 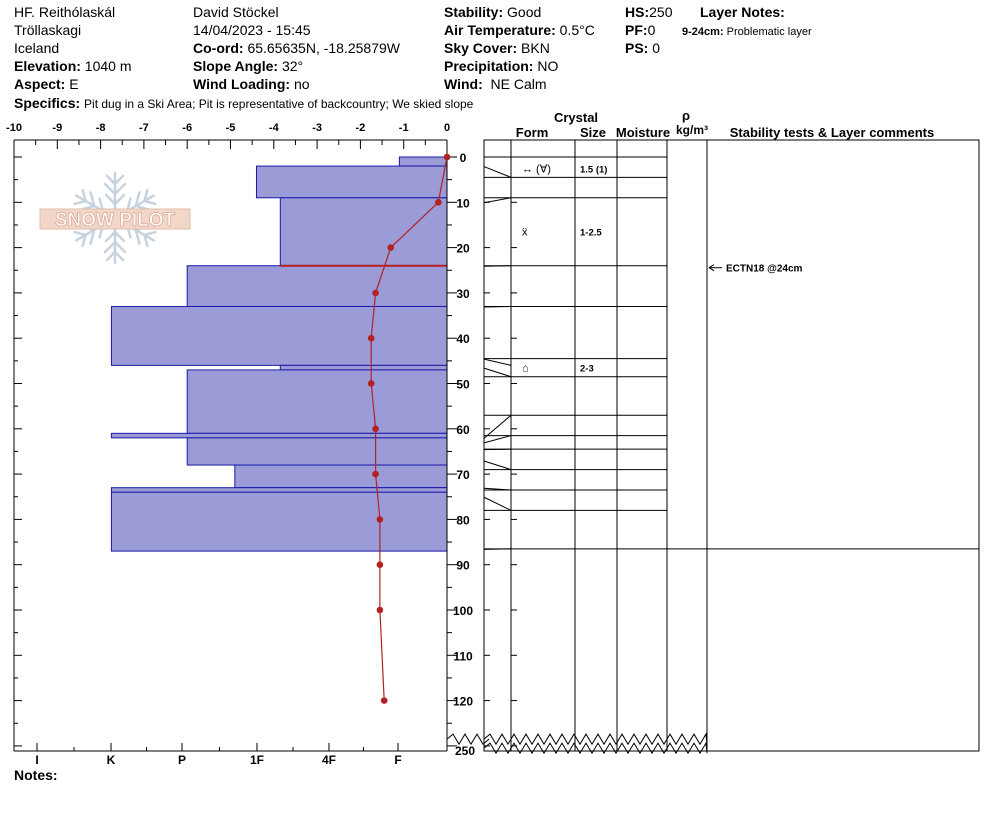 What do you see at coordinates (524, 12) in the screenshot?
I see `stability-value: Good` at bounding box center [524, 12].